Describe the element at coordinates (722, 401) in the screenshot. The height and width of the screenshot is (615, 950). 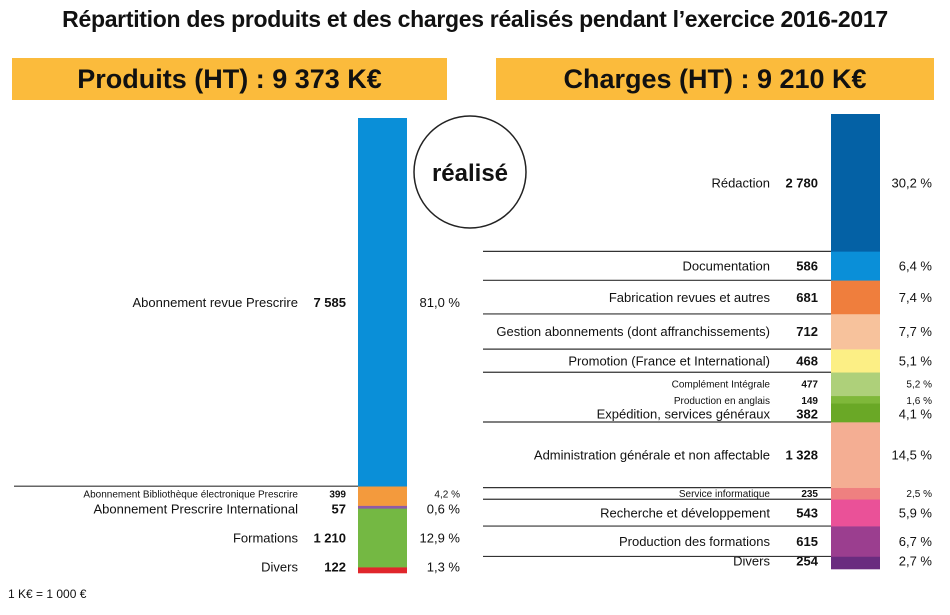
I see `category-label: Production en anglais` at that location.